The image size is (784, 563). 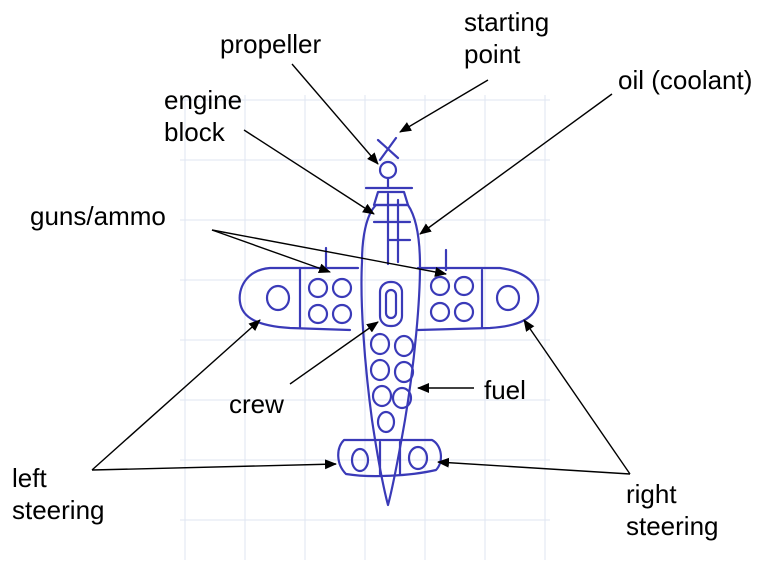 What do you see at coordinates (507, 38) in the screenshot?
I see `label-starting-point: starting point` at bounding box center [507, 38].